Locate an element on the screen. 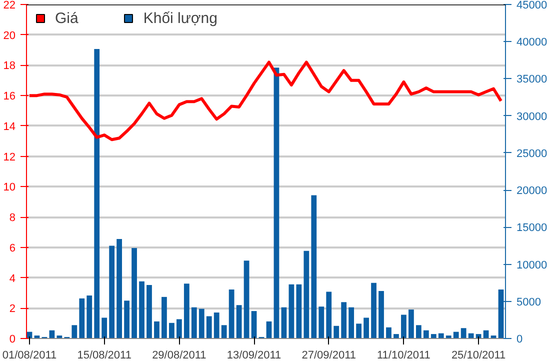  y2-tick-label: 20000 is located at coordinates (532, 191).